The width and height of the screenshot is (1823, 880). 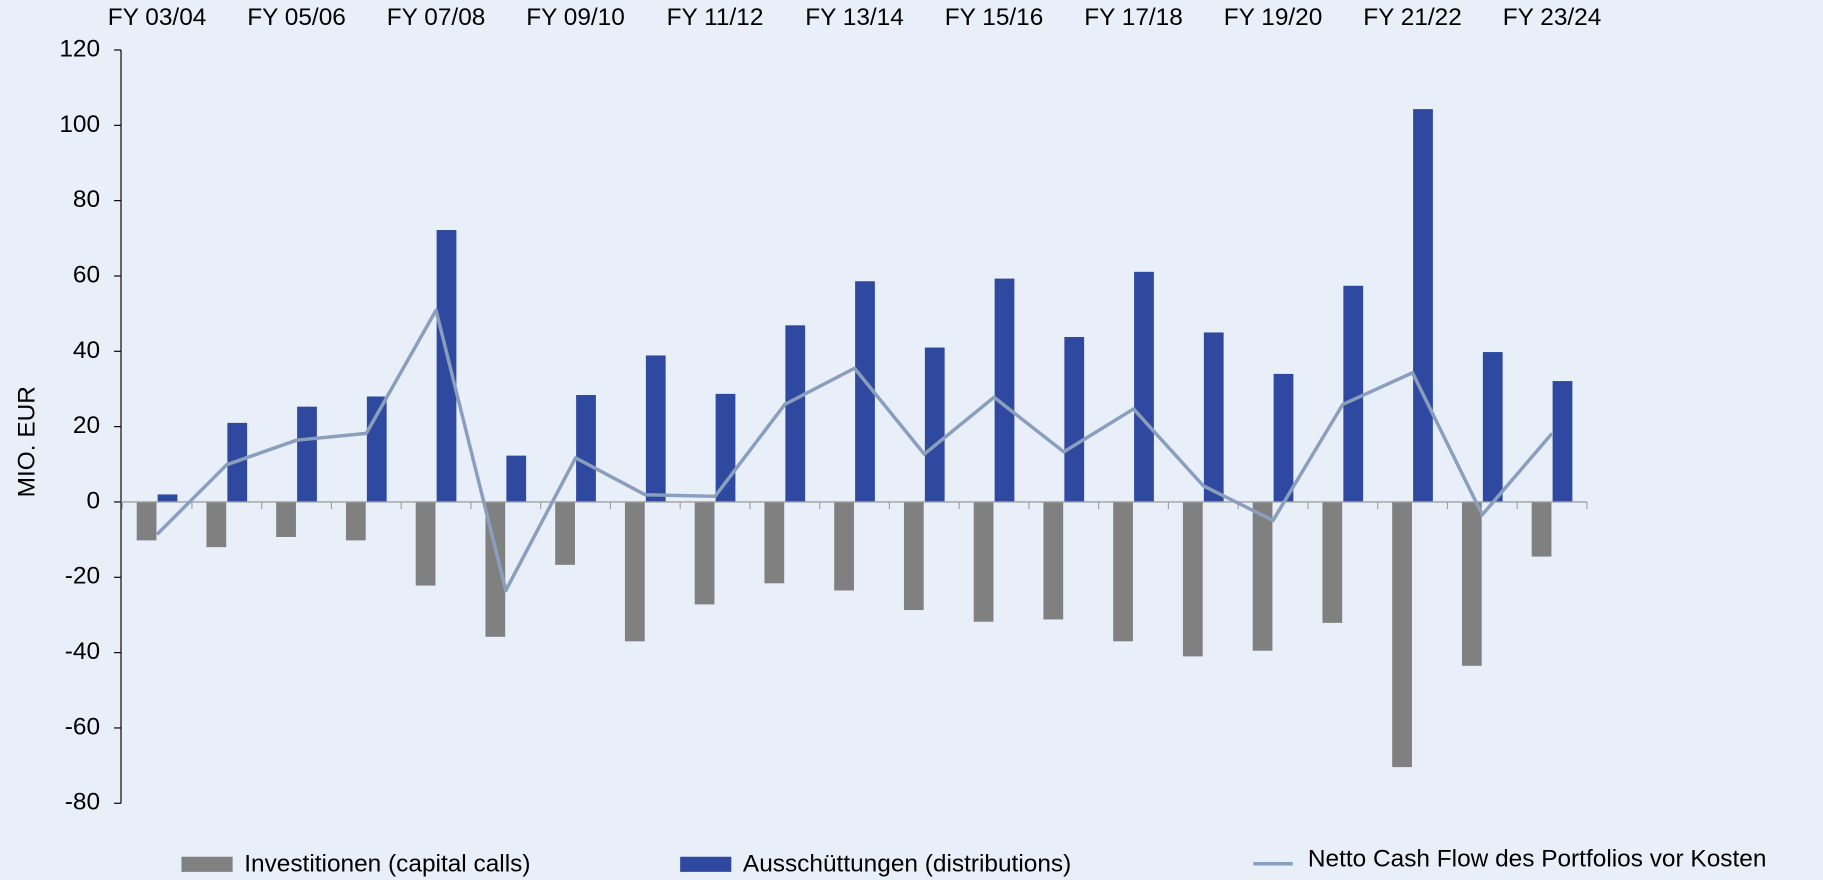 What do you see at coordinates (82, 726) in the screenshot?
I see `y-tick-label: -60` at bounding box center [82, 726].